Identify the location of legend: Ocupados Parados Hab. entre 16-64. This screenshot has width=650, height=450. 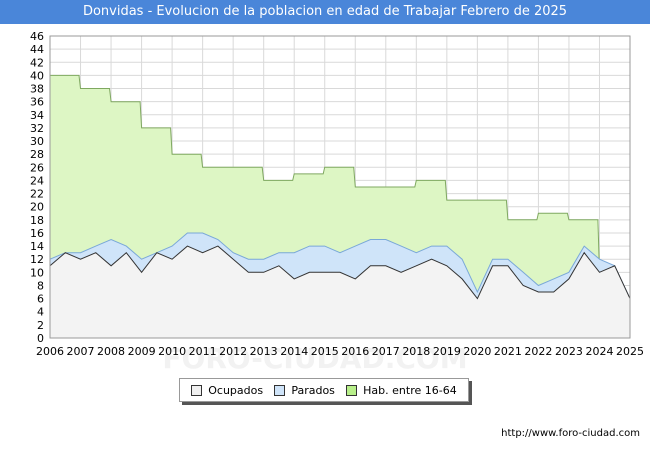
(324, 390).